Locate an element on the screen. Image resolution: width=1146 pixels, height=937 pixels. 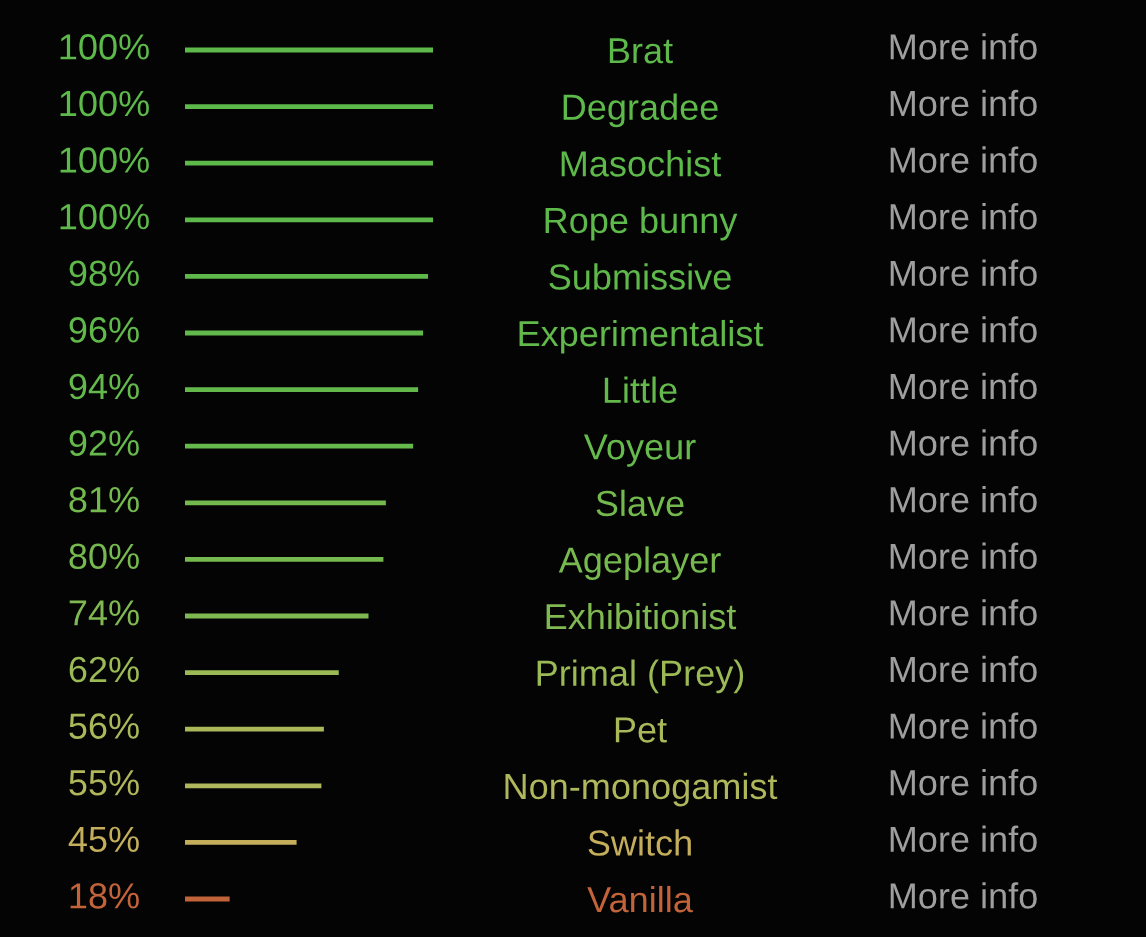
y-tick-label: Non-monogamist is located at coordinates (641, 789).